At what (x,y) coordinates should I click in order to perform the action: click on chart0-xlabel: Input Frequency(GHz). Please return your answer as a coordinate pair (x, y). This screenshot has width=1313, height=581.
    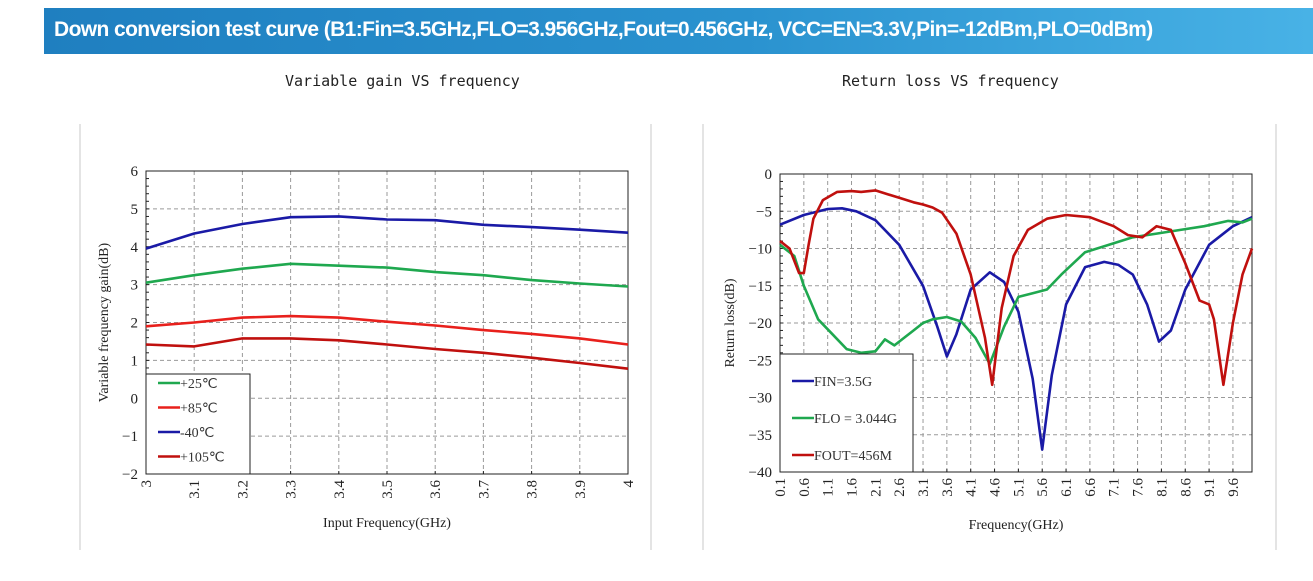
    Looking at the image, I should click on (387, 523).